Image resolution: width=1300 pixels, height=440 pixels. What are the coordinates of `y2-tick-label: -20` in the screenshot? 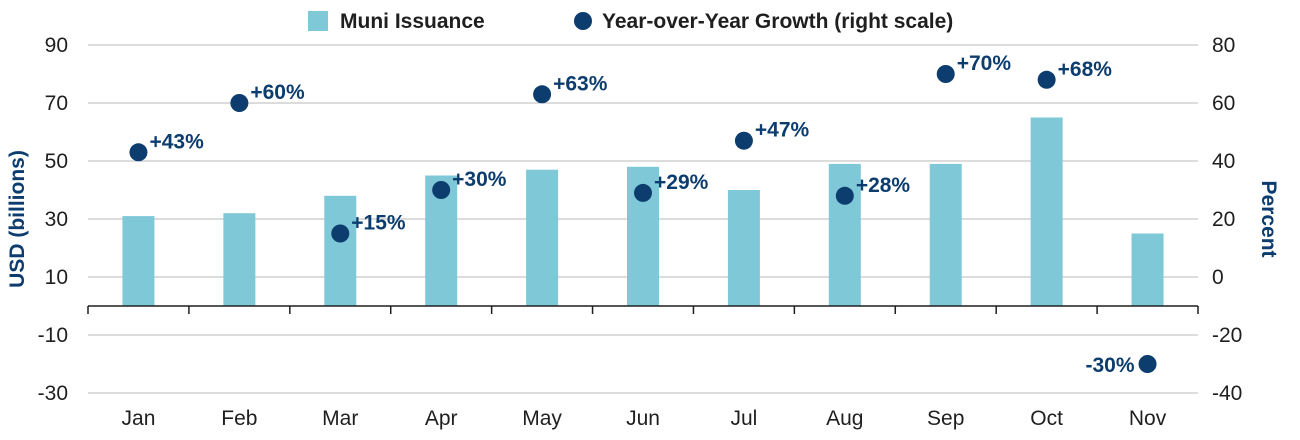 It's located at (1227, 335).